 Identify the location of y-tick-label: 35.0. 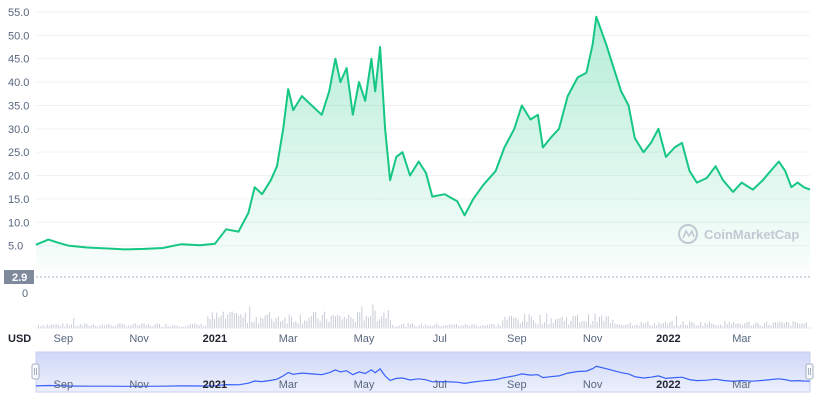
(18, 106).